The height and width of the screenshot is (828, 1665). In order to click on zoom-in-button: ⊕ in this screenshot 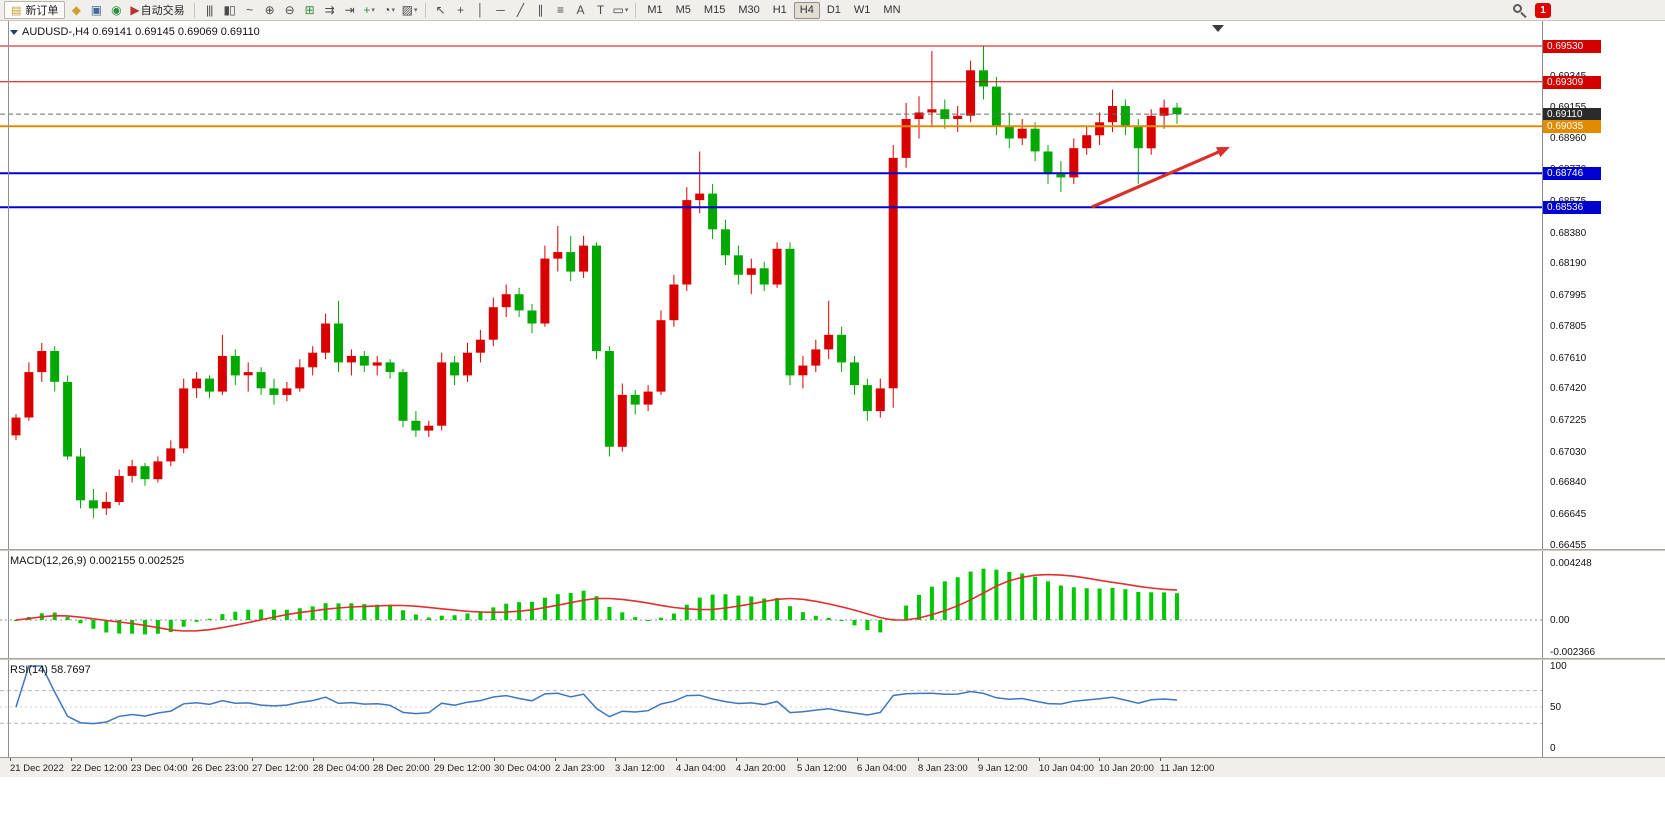, I will do `click(269, 10)`.